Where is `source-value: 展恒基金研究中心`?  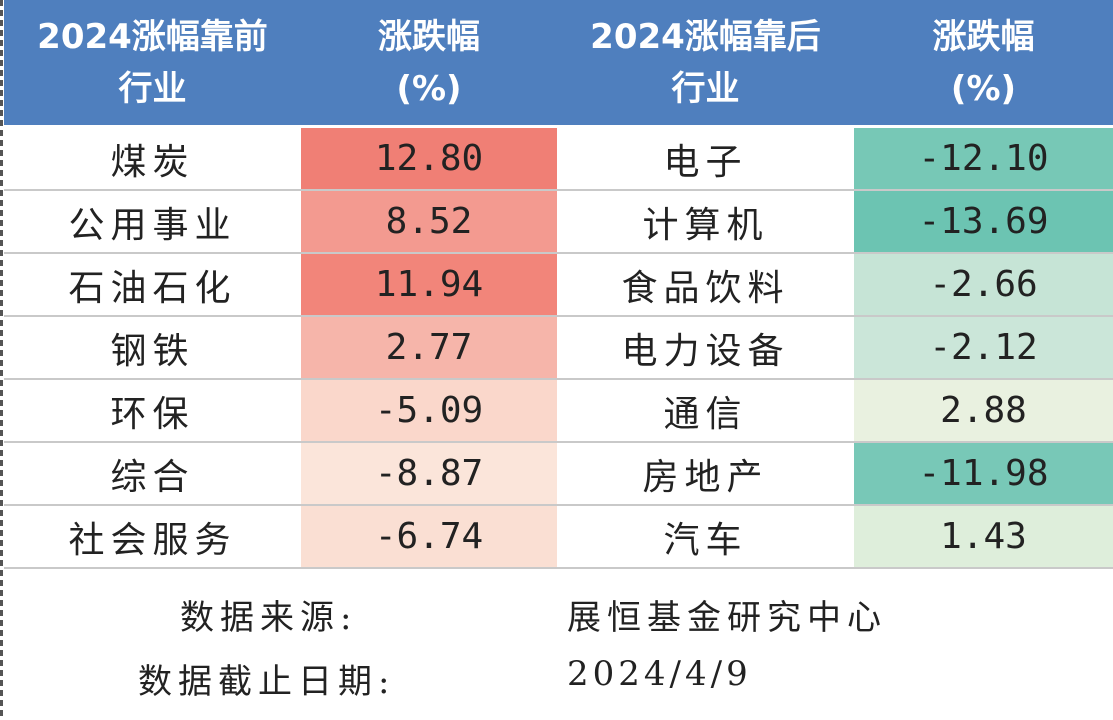 source-value: 展恒基金研究中心 is located at coordinates (727, 618).